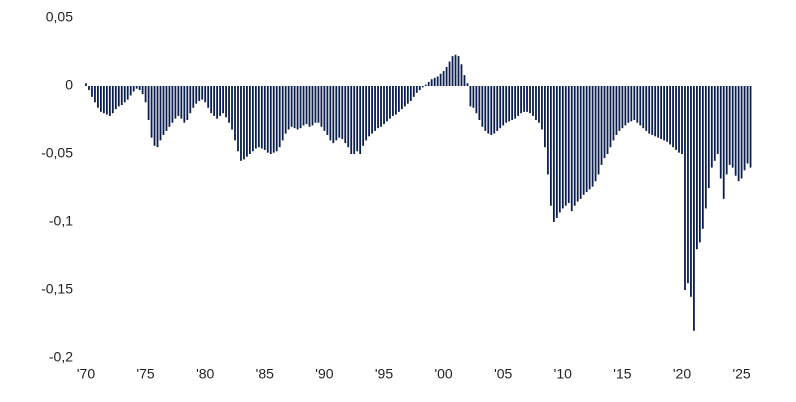 This screenshot has height=402, width=796. Describe the element at coordinates (61, 357) in the screenshot. I see `y-tick-label: -0,2` at that location.